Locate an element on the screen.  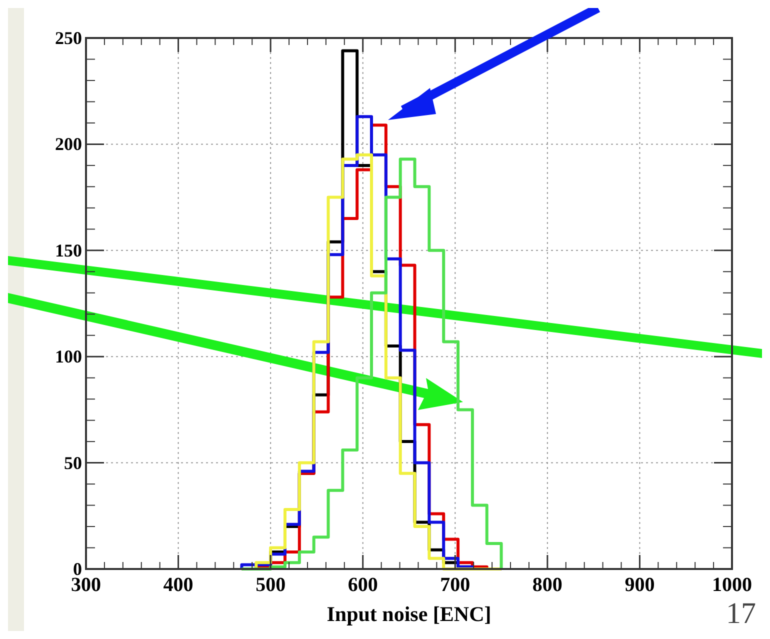
y-tick-label: 250 is located at coordinates (68, 38).